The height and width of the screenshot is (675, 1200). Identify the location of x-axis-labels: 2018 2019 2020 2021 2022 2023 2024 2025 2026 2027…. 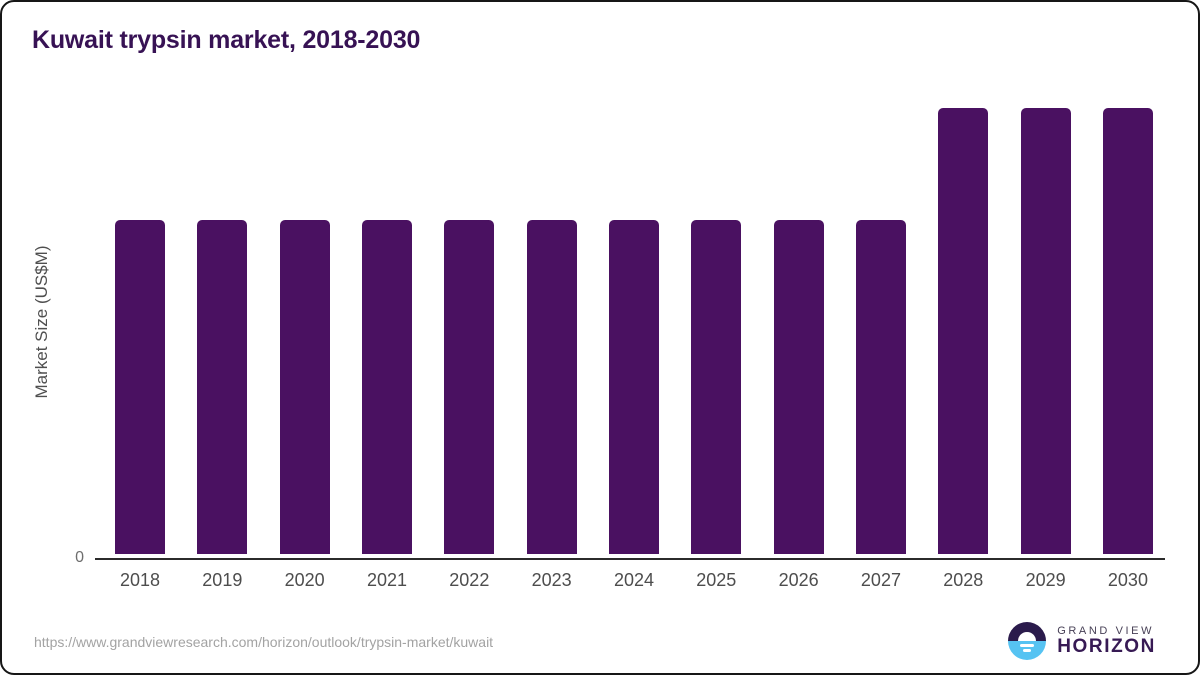
(631, 580).